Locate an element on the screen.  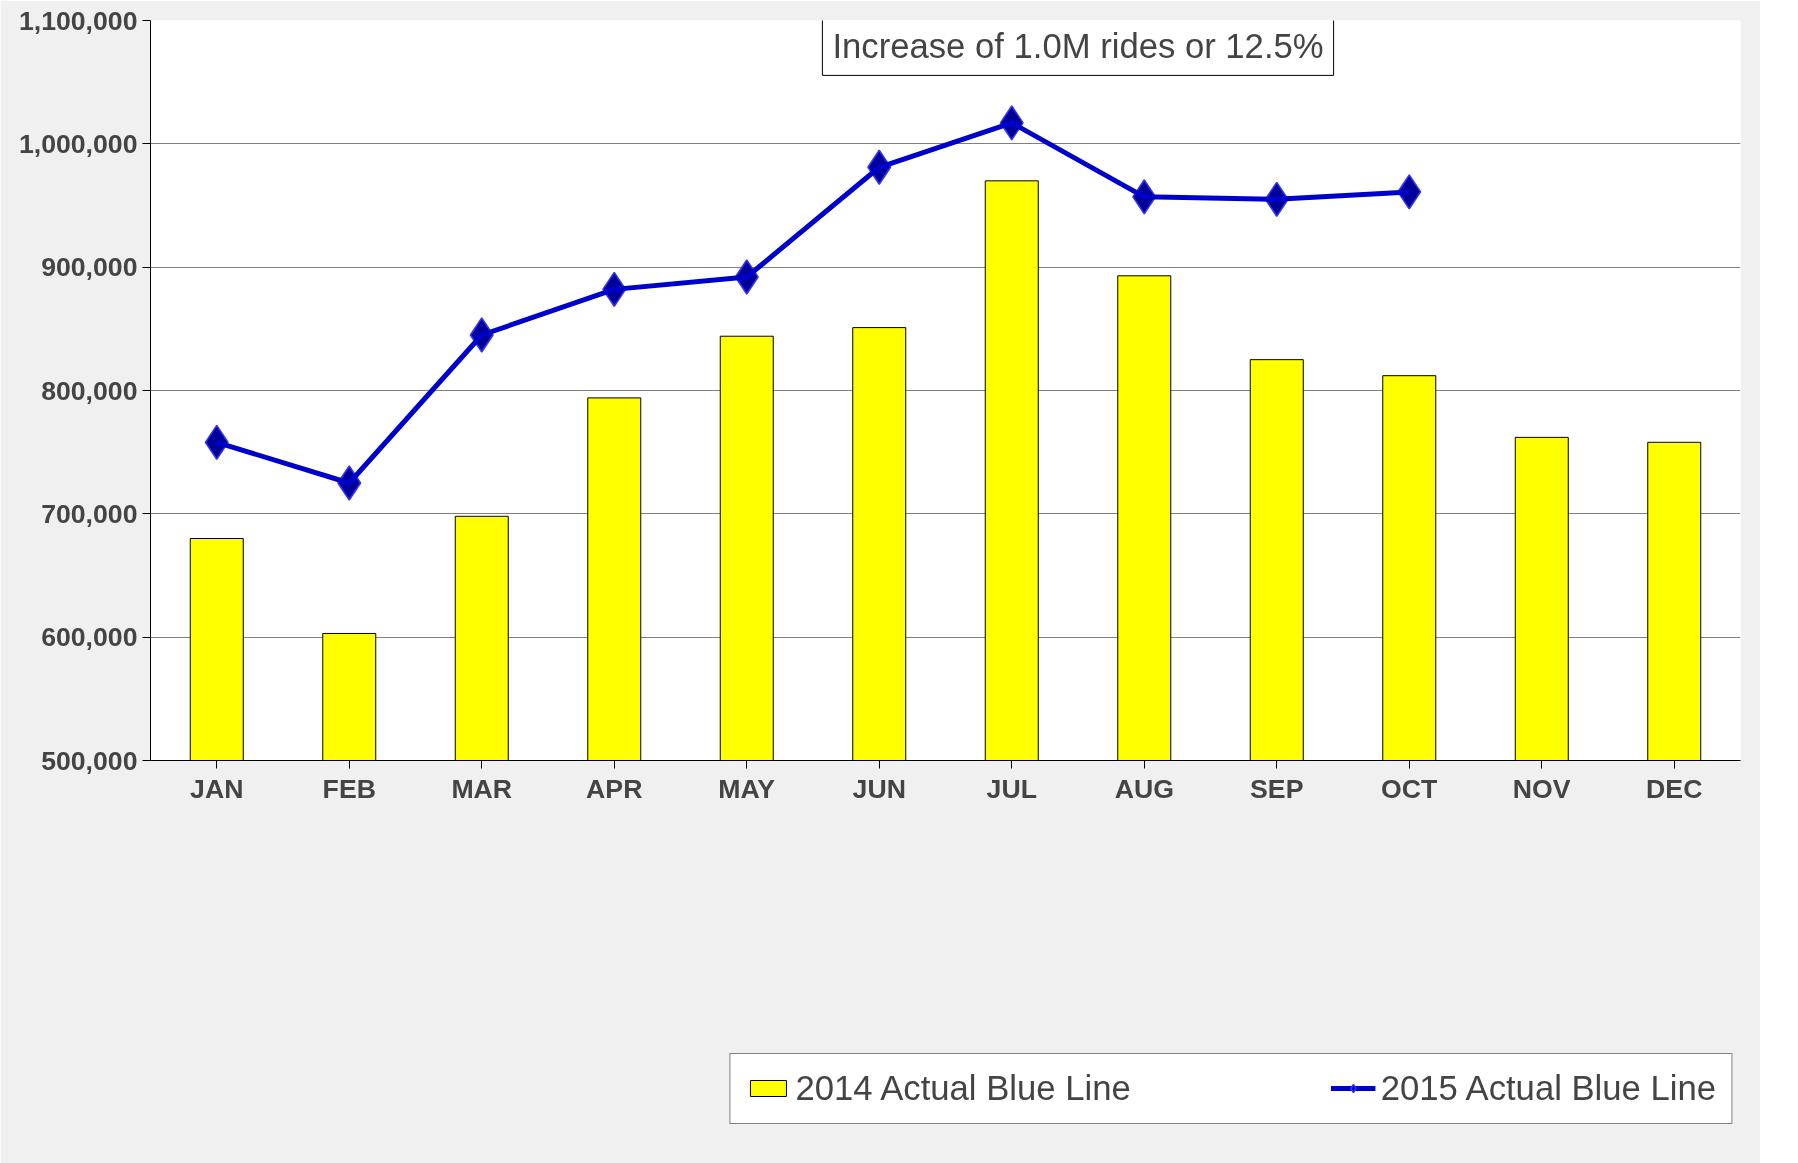
x-tick-label: FEB is located at coordinates (349, 788).